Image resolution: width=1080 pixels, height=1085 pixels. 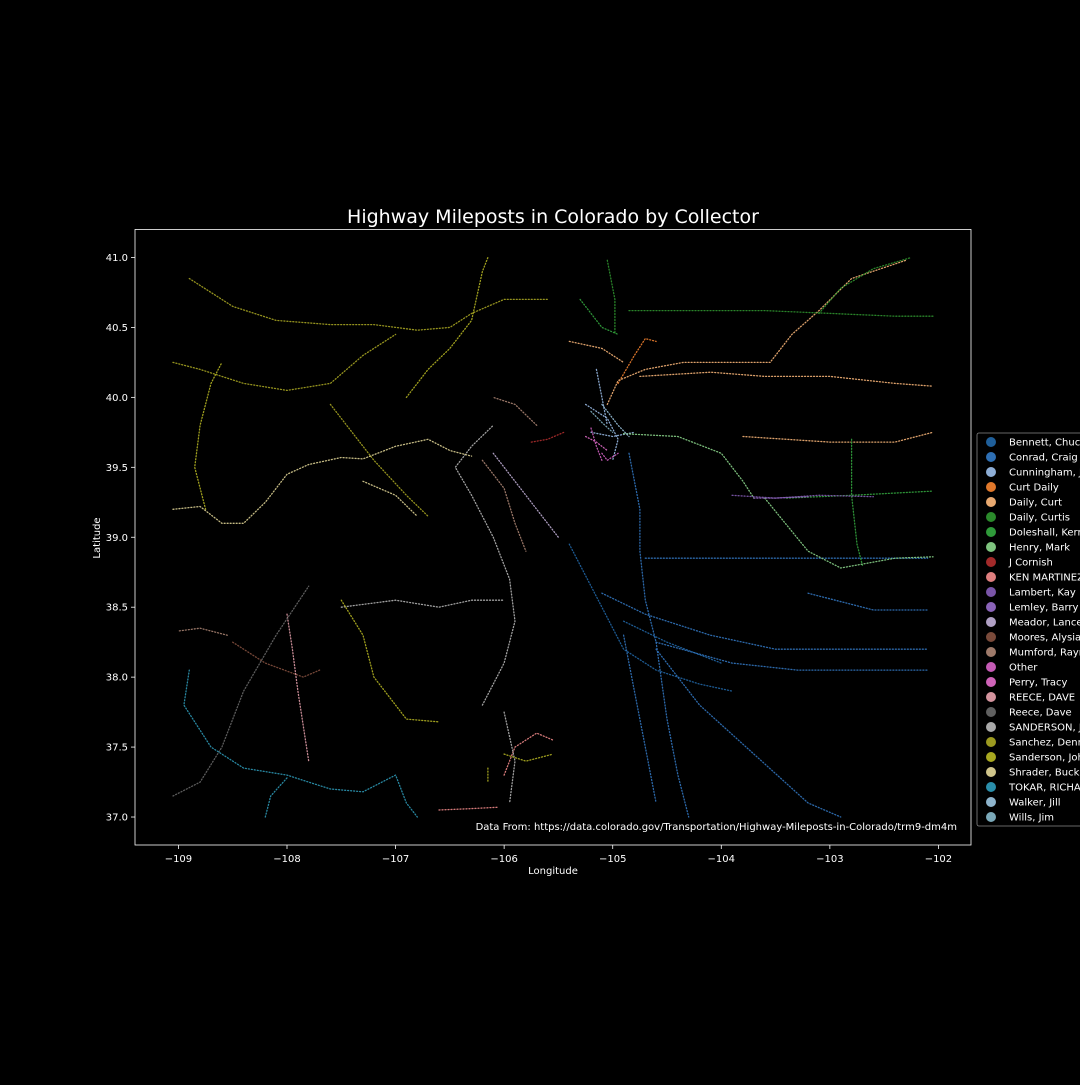 I want to click on legend-label: Mumford, Raymond, so click(x=1044, y=653).